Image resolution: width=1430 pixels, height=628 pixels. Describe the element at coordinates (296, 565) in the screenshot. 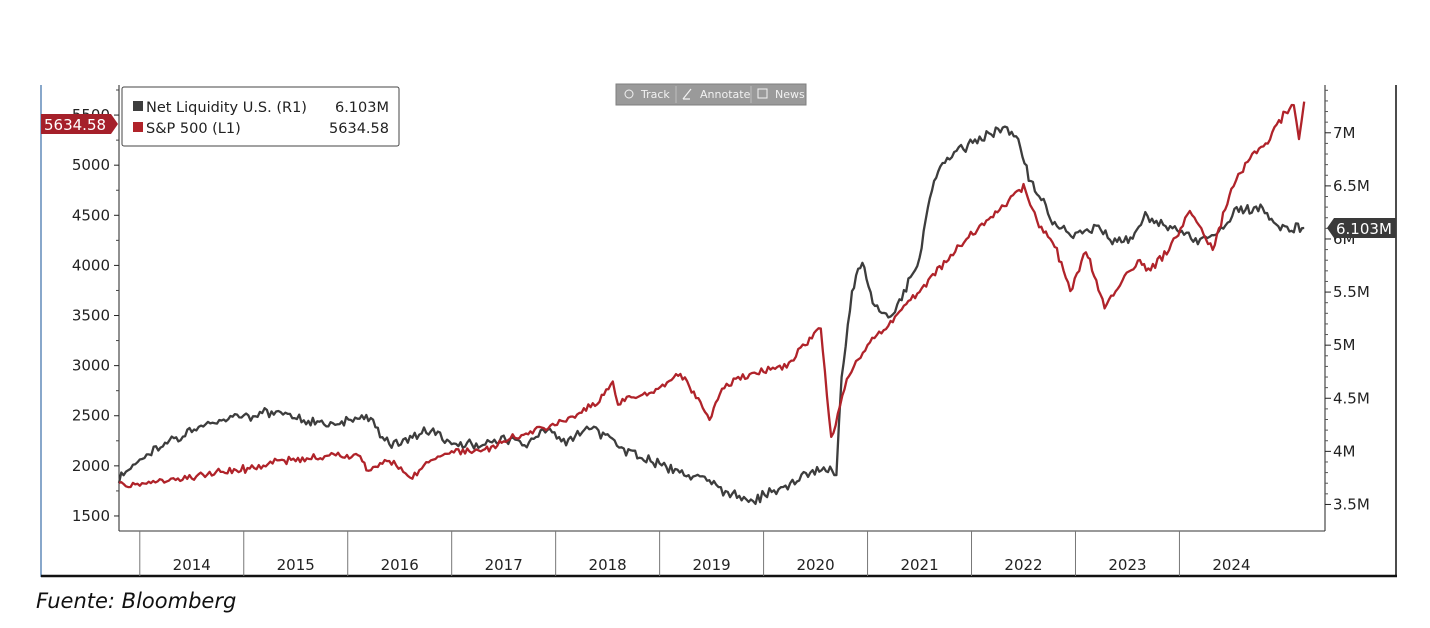

I see `x-tick-label: 2015` at that location.